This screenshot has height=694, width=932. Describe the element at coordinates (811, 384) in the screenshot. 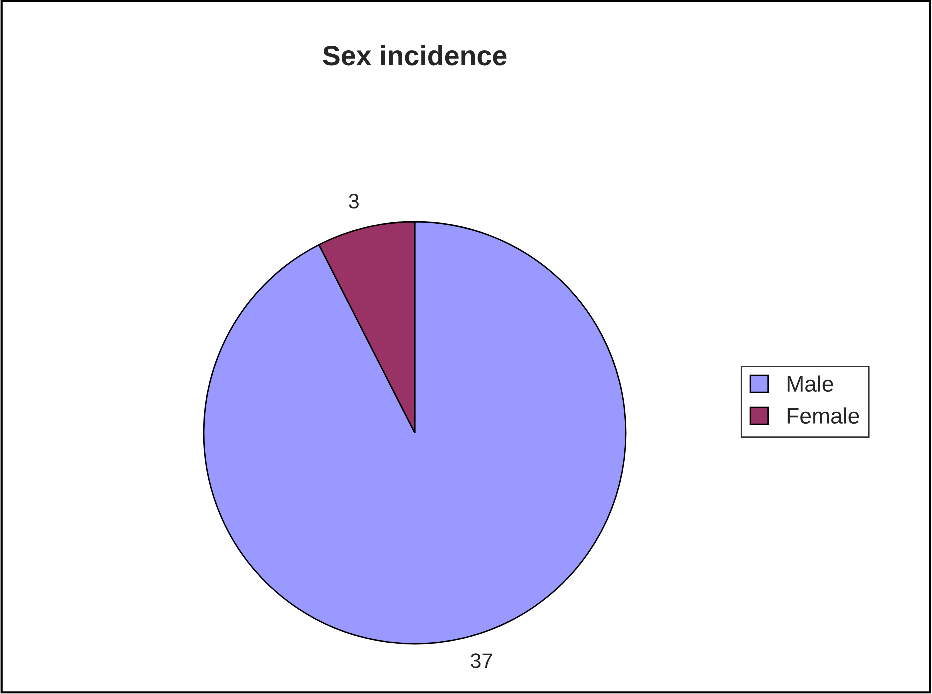

I see `legend-label: Male` at that location.